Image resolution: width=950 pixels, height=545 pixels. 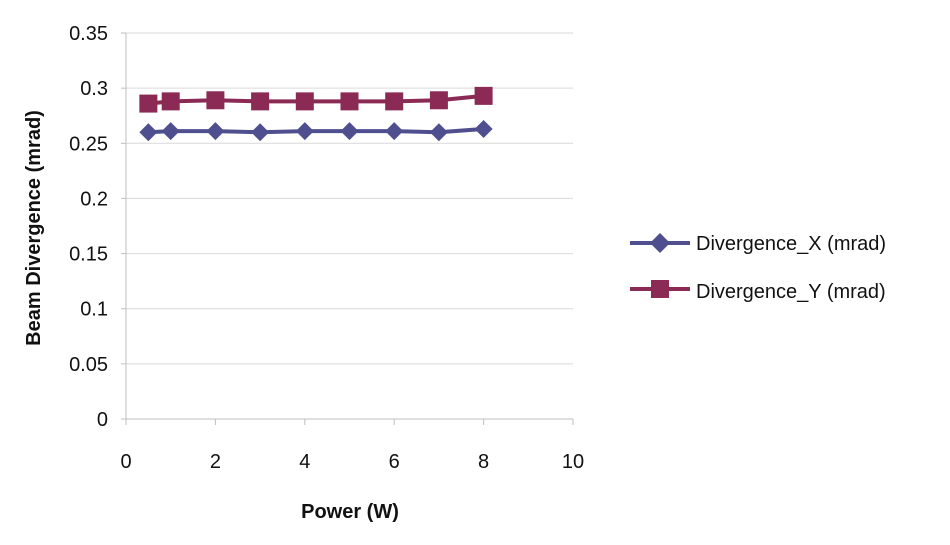 I want to click on series-layer, so click(x=316, y=114).